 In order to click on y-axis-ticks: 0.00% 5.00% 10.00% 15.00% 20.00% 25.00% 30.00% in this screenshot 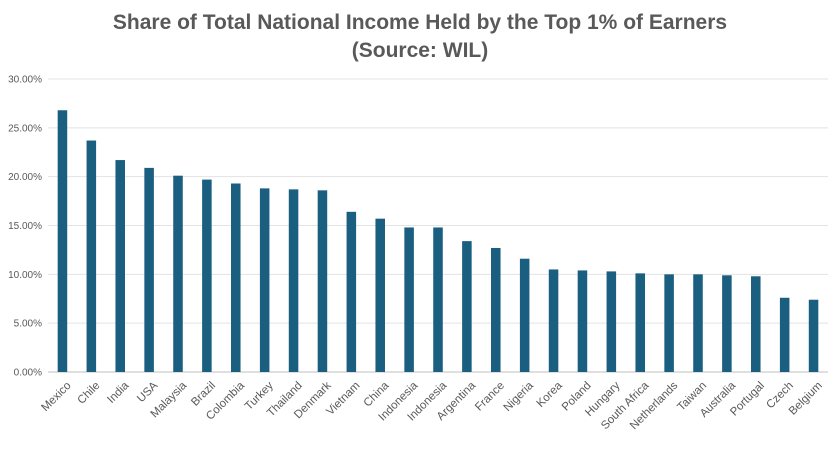, I will do `click(25, 227)`.